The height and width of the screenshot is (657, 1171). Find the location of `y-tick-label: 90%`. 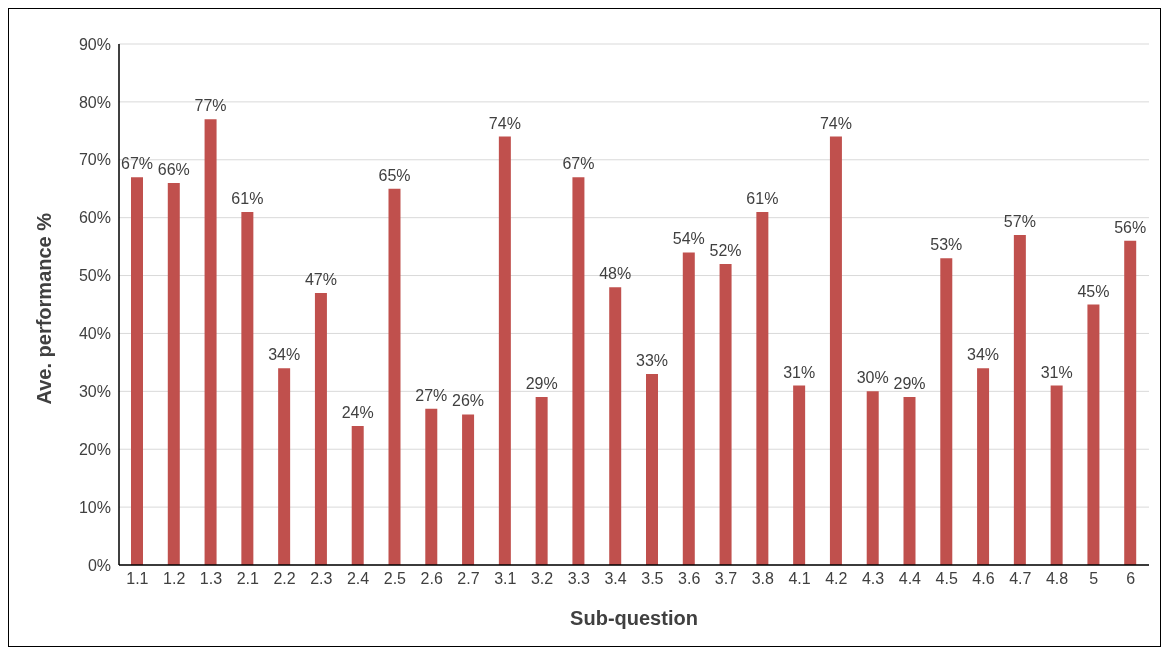

y-tick-label: 90% is located at coordinates (94, 44).